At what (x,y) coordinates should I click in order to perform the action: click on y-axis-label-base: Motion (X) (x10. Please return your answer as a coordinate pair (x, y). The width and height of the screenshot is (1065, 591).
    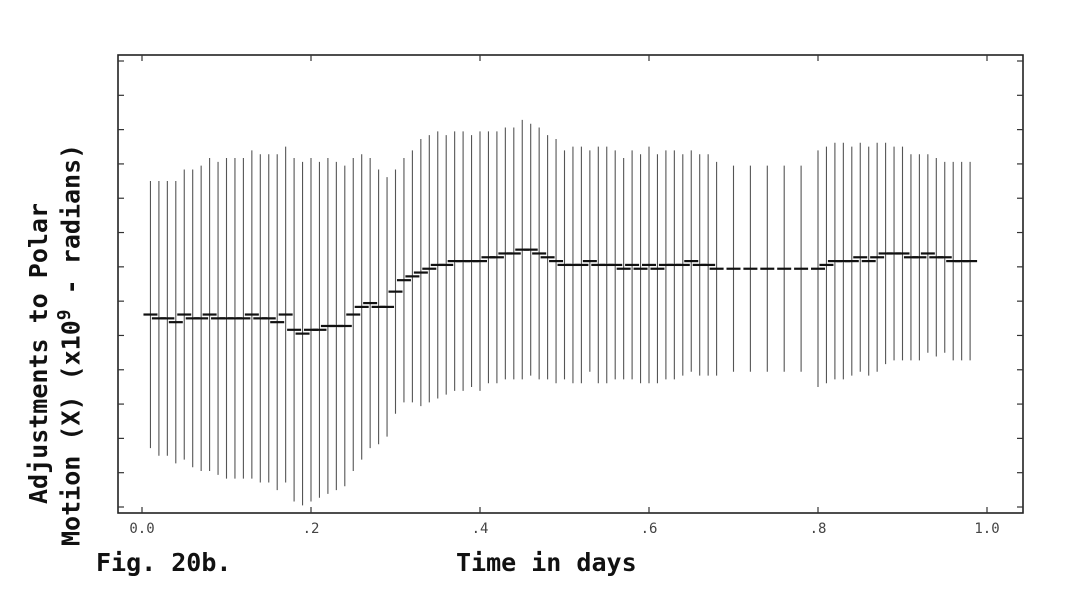
    Looking at the image, I should click on (71, 433).